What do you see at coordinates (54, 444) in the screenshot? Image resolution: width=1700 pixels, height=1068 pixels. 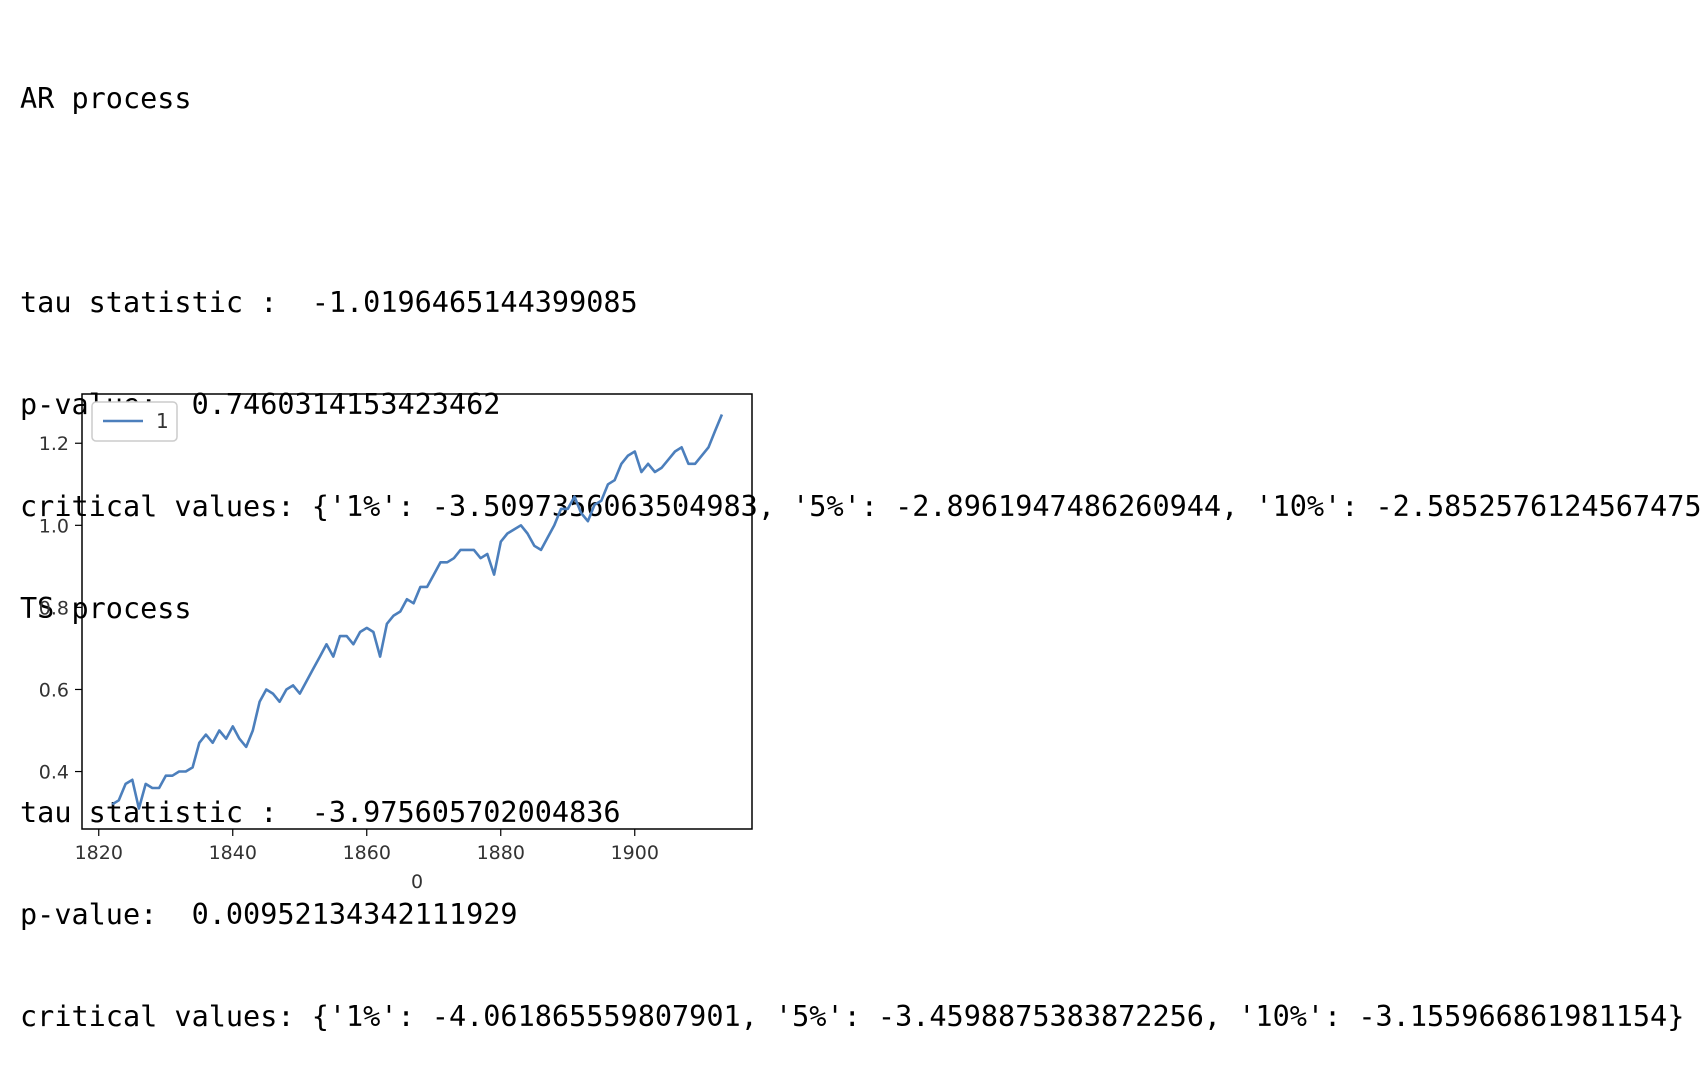 I see `y-tick-label: 1.2` at bounding box center [54, 444].